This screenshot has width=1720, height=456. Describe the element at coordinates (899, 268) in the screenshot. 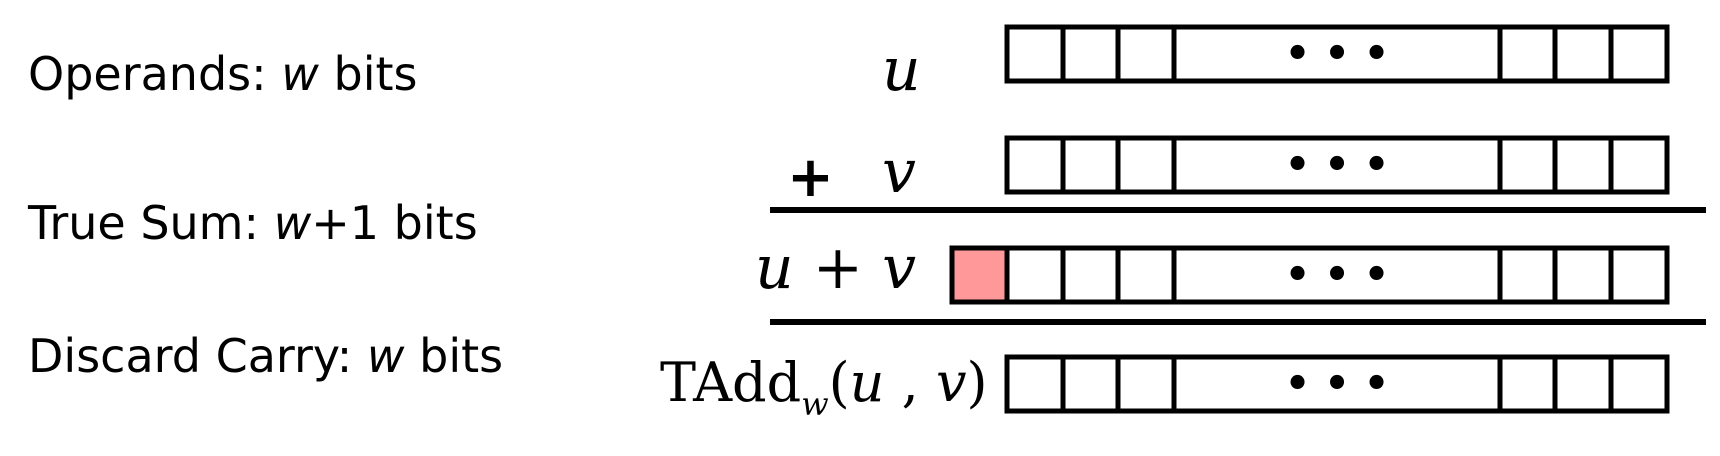

I see `sum-v: v` at that location.